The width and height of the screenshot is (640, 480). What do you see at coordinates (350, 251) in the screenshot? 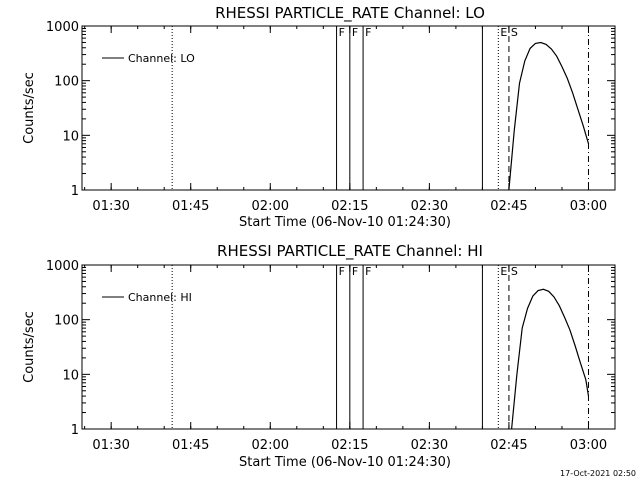
I see `chart-title: RHESSI PARTICLE_RATE Channel: HI` at bounding box center [350, 251].